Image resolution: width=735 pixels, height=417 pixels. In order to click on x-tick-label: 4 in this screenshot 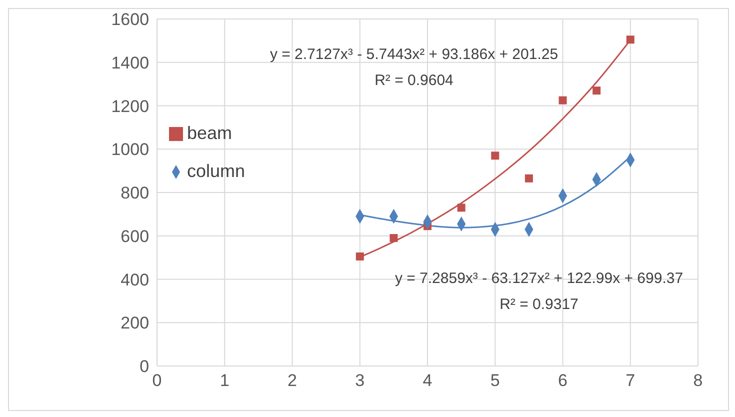, I will do `click(427, 380)`.